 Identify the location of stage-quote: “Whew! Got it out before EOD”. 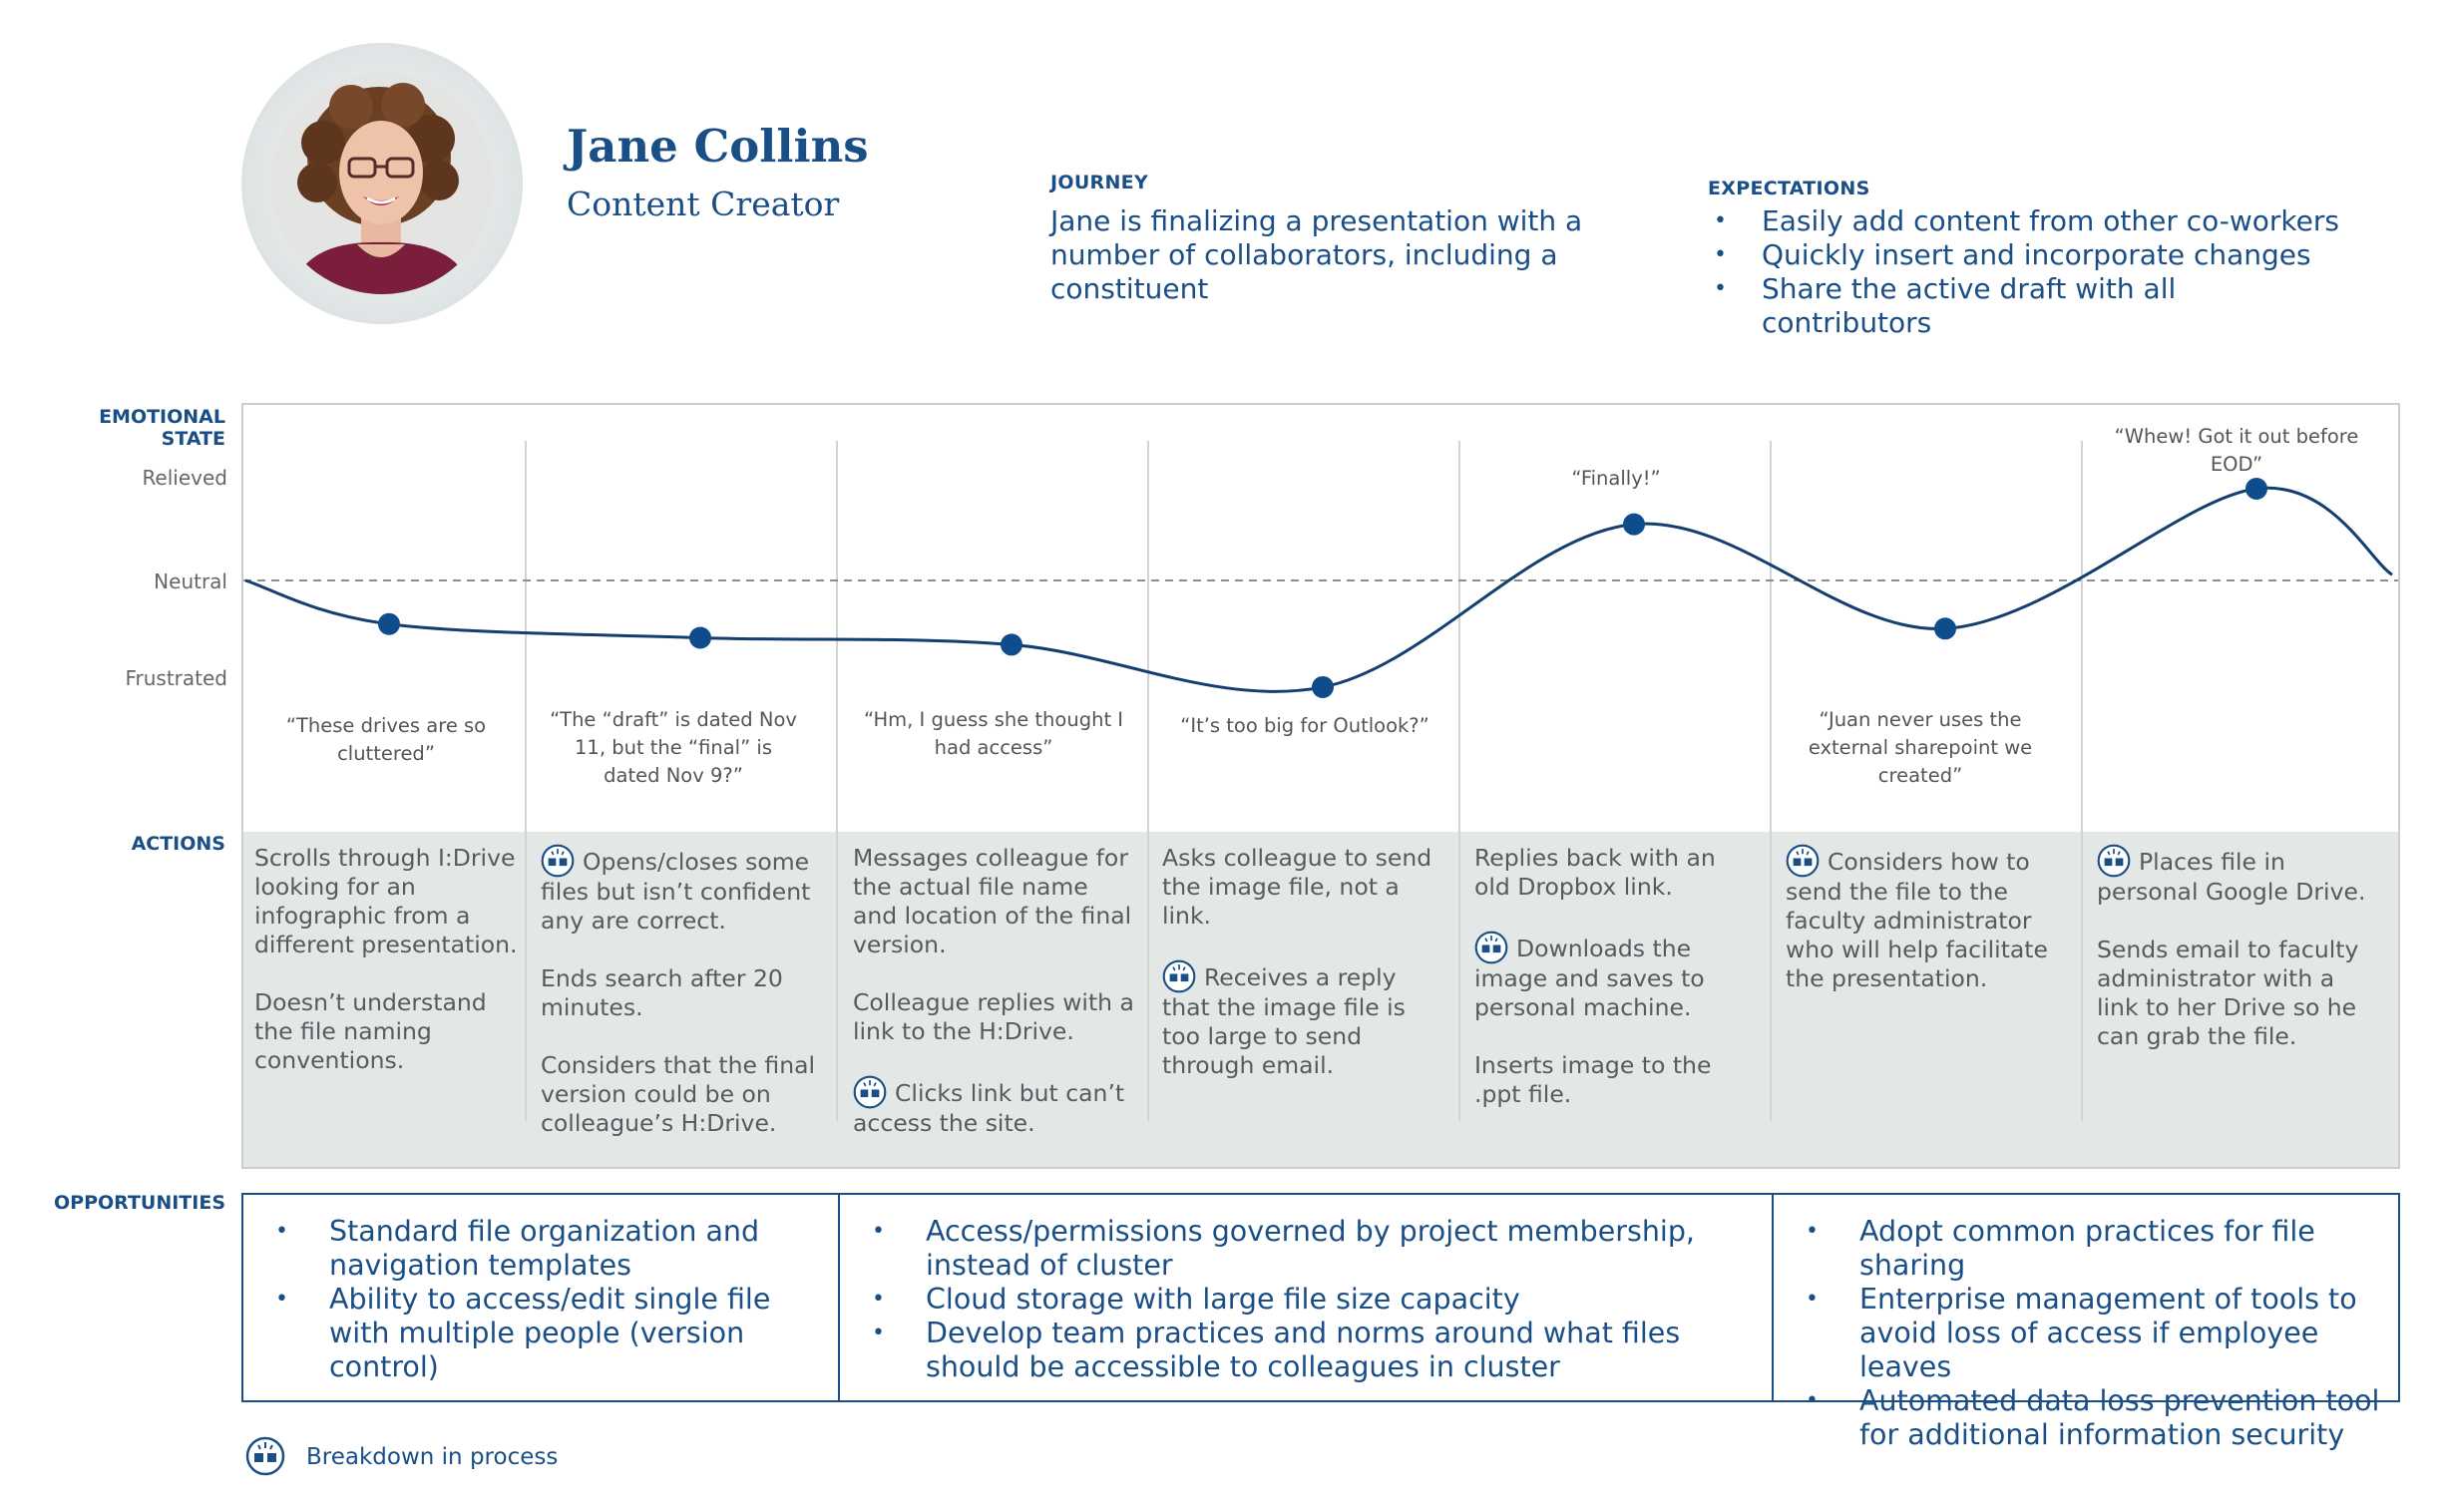
(2236, 450).